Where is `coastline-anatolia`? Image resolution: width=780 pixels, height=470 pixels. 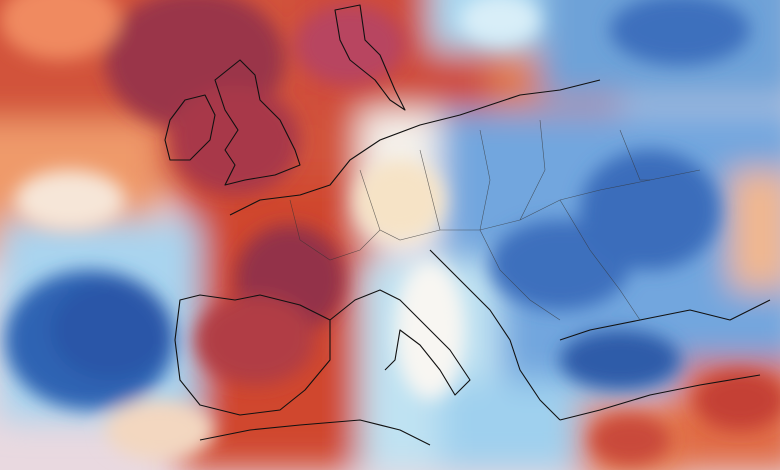 coastline-anatolia is located at coordinates (660, 397).